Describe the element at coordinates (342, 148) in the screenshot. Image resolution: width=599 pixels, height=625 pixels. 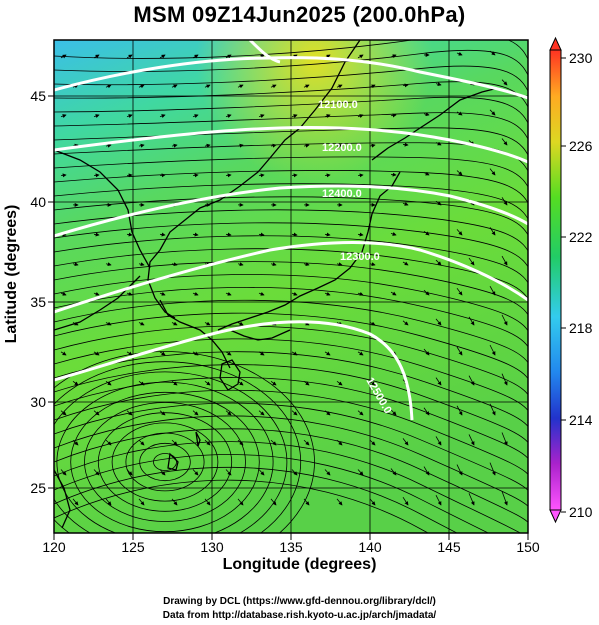
I see `contour-label: 12200.0` at that location.